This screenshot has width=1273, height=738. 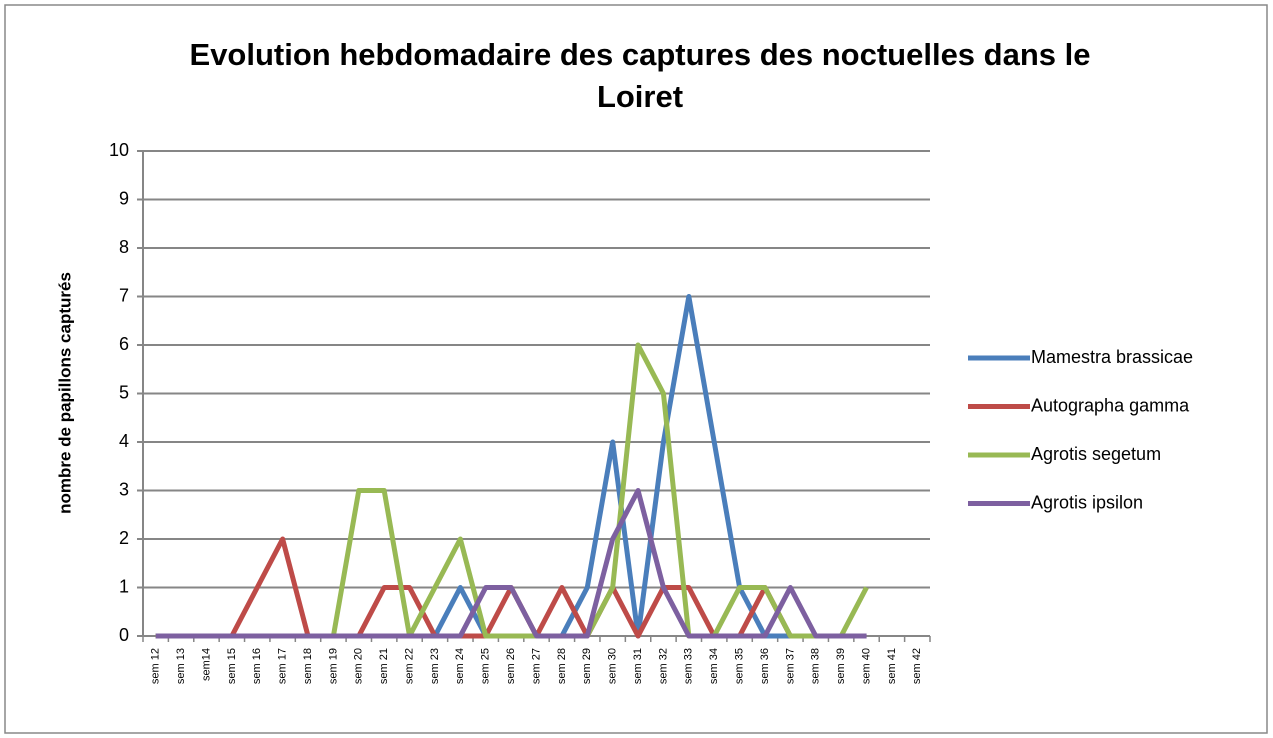 What do you see at coordinates (257, 666) in the screenshot?
I see `x-tick-label: sem 16` at bounding box center [257, 666].